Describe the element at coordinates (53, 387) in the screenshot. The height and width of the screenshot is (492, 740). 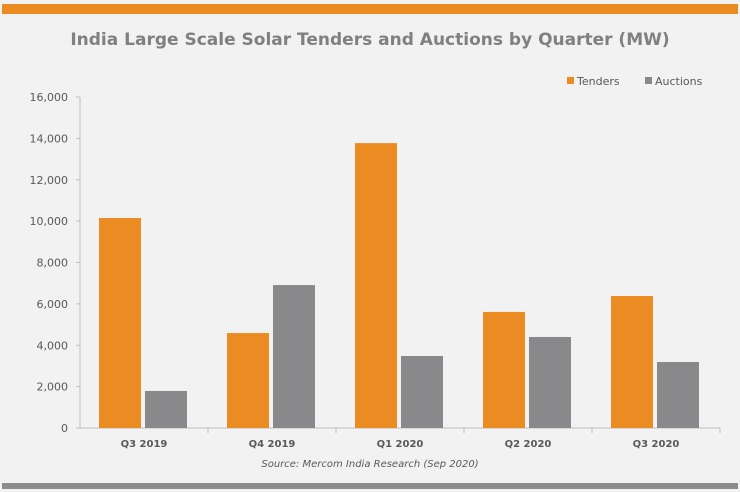
I see `y-tick-label: 2,000` at that location.